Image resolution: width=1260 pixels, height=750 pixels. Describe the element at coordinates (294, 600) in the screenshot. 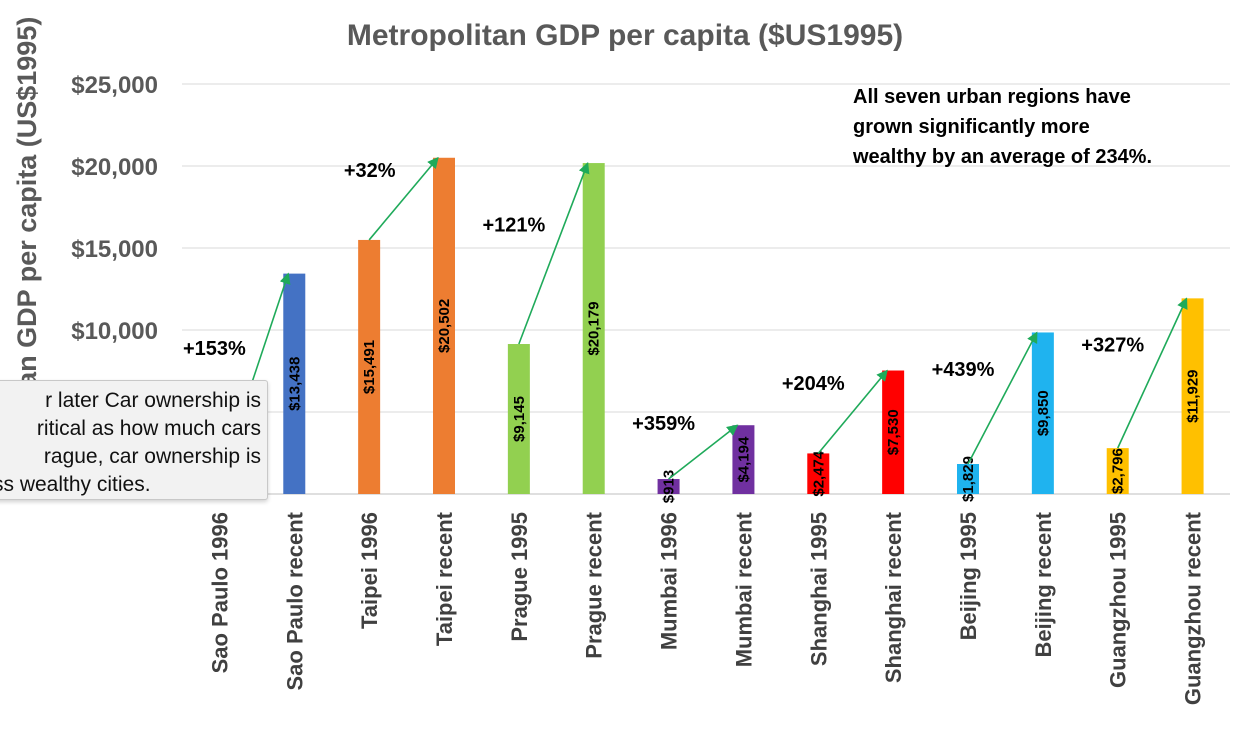

I see `x-tick-label: Sao Paulo recent` at that location.